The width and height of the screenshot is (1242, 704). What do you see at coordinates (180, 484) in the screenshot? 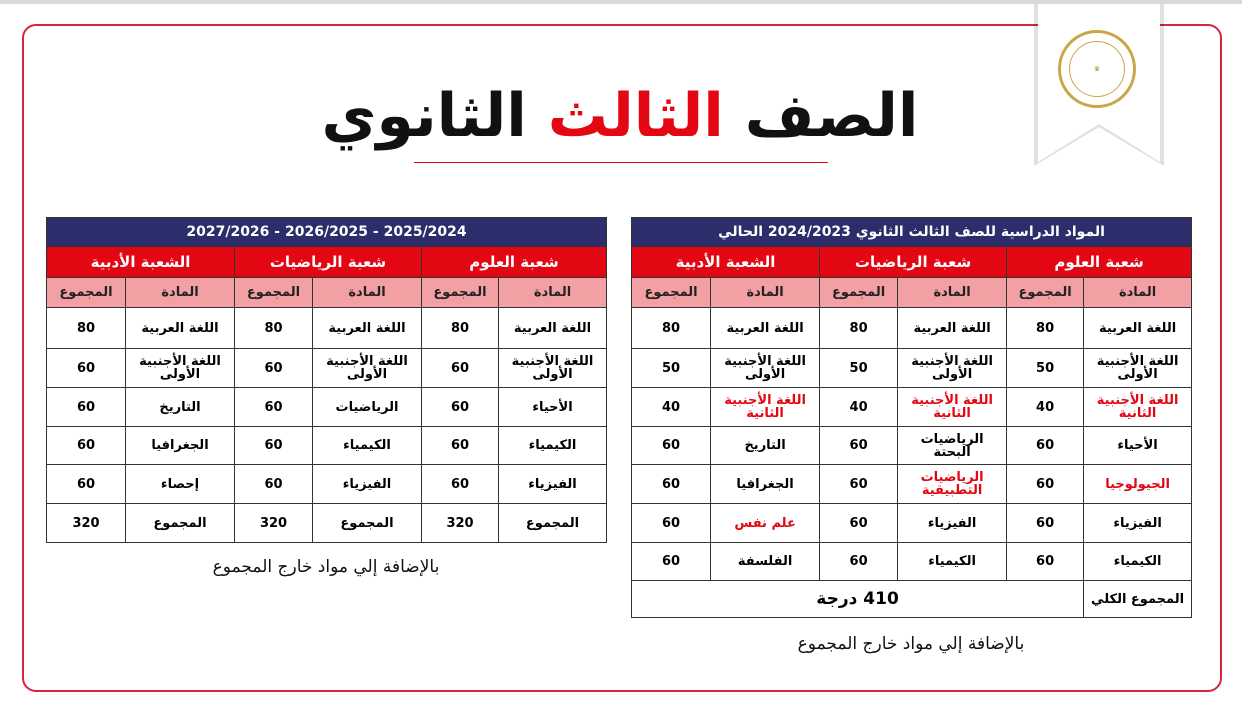
I see `subject-cell: إحصاء` at bounding box center [180, 484].